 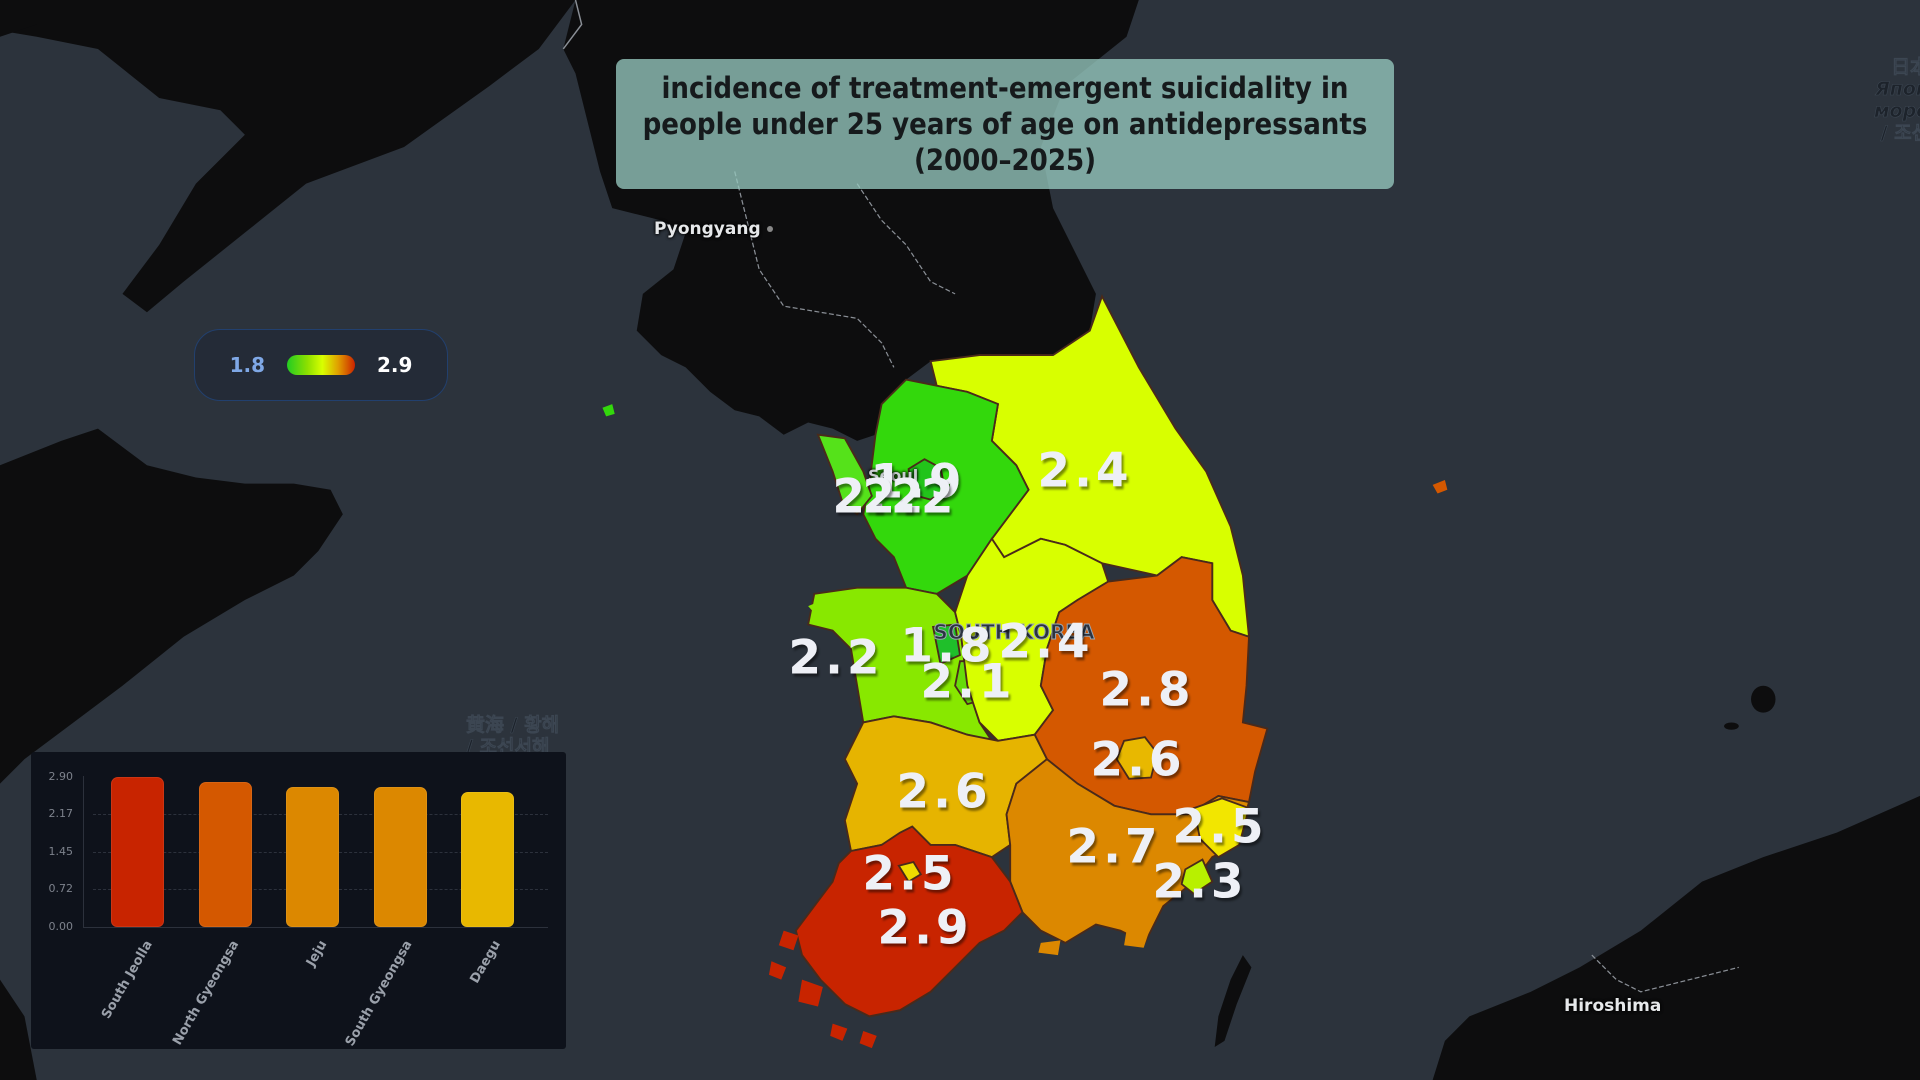 I want to click on region-value-busan: 2.3, so click(x=1200, y=882).